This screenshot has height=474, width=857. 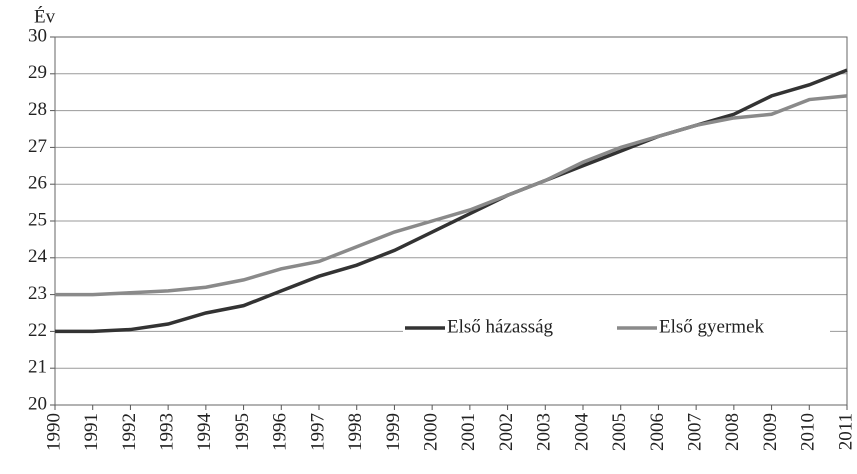 I want to click on x-tick-label: 2006, so click(x=657, y=432).